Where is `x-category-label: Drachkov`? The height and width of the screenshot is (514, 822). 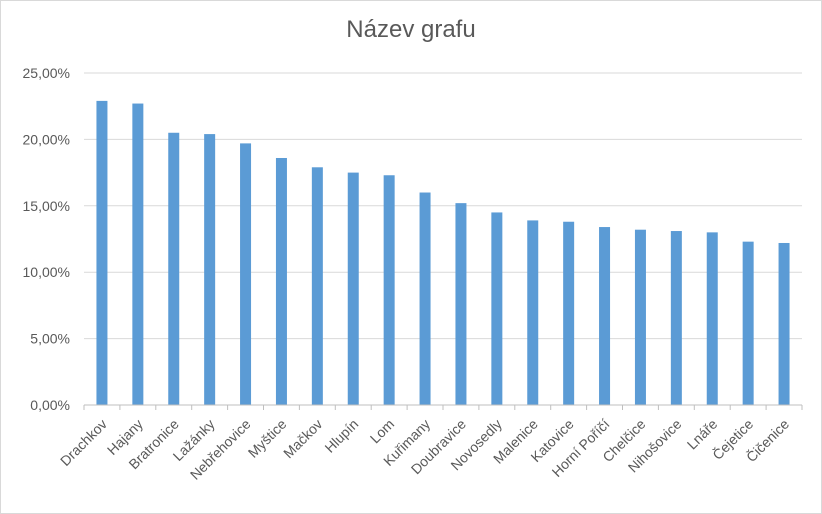
x-category-label: Drachkov is located at coordinates (83, 442).